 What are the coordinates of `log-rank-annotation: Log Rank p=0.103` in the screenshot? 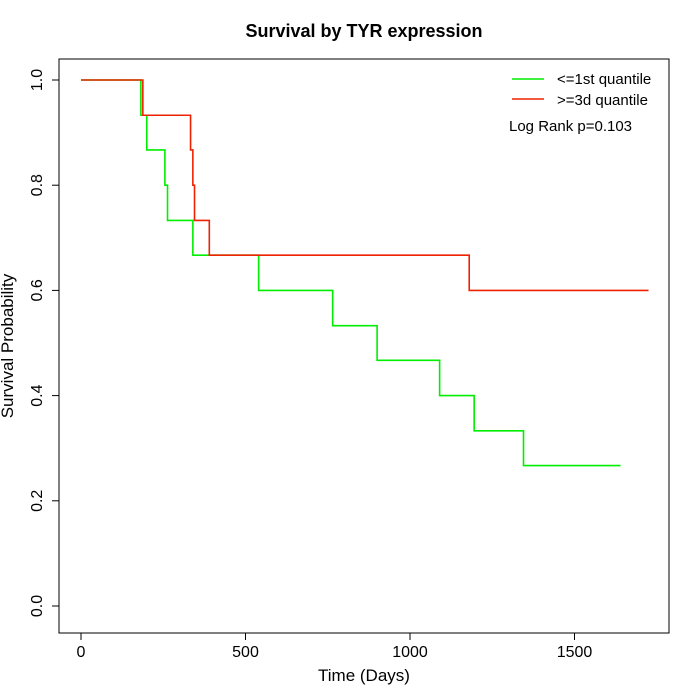 It's located at (570, 126).